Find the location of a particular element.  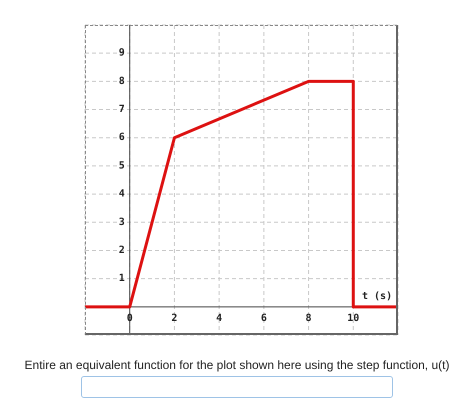

y-tick-label: 7 is located at coordinates (121, 110).